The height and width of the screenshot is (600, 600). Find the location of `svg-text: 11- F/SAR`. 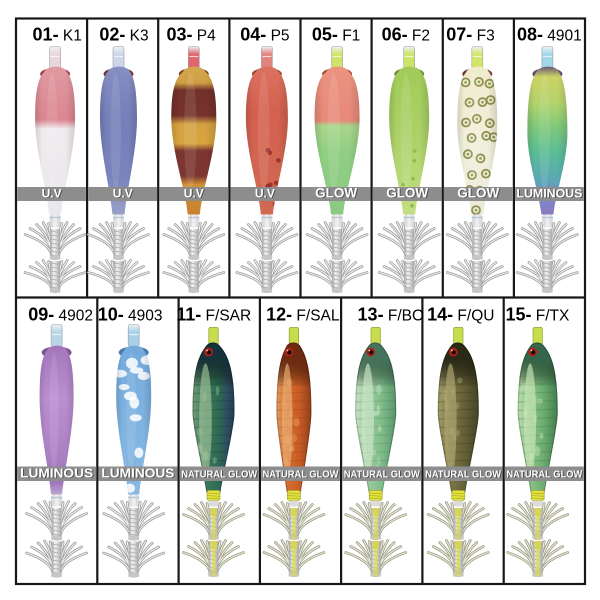

svg-text: 11- F/SAR is located at coordinates (213, 315).